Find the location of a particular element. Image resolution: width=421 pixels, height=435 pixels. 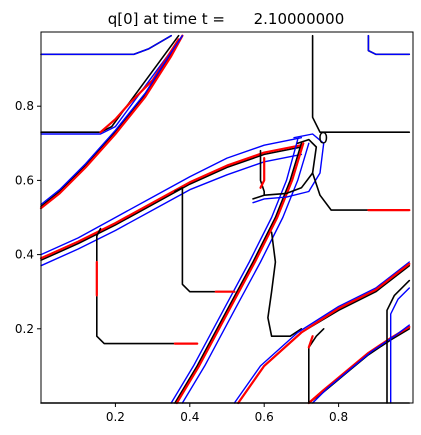

contour-annotation: 0 is located at coordinates (323, 137).